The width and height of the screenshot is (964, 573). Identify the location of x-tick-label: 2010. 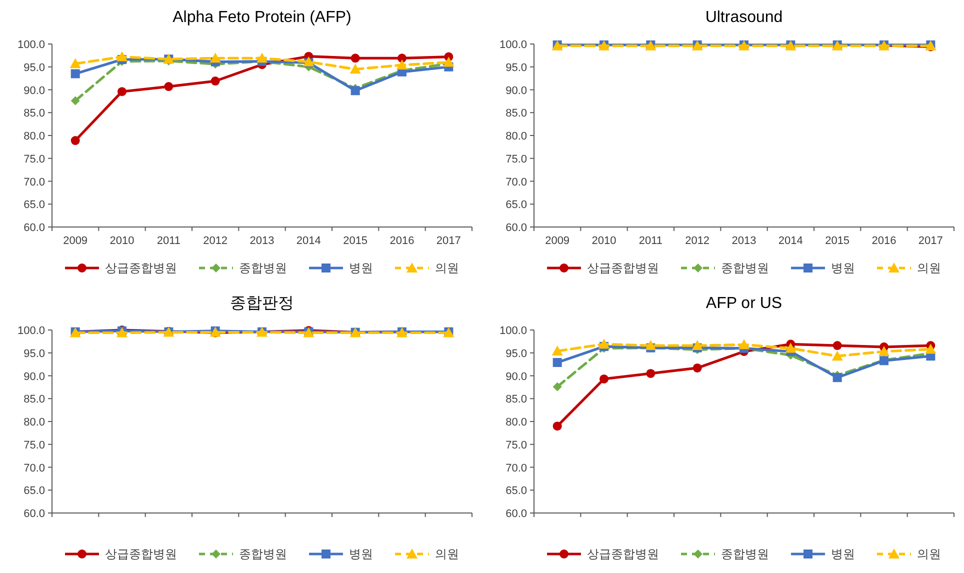
(604, 241).